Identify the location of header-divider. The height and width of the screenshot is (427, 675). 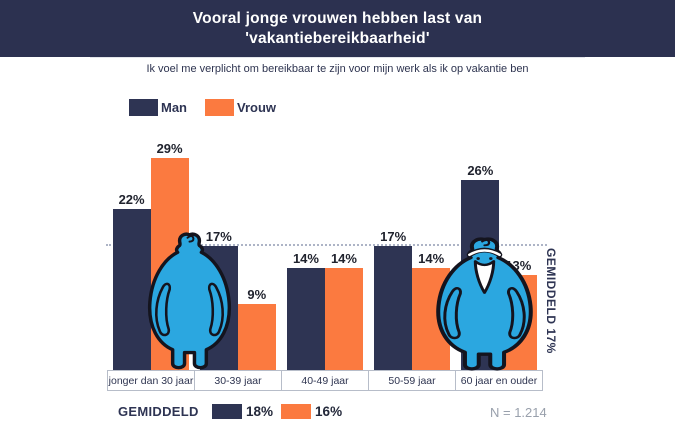
(337, 57).